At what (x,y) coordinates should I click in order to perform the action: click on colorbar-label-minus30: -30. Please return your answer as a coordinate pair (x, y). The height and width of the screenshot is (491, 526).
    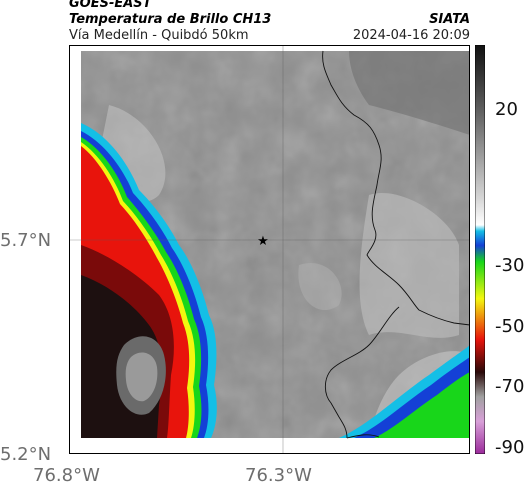
    Looking at the image, I should click on (510, 265).